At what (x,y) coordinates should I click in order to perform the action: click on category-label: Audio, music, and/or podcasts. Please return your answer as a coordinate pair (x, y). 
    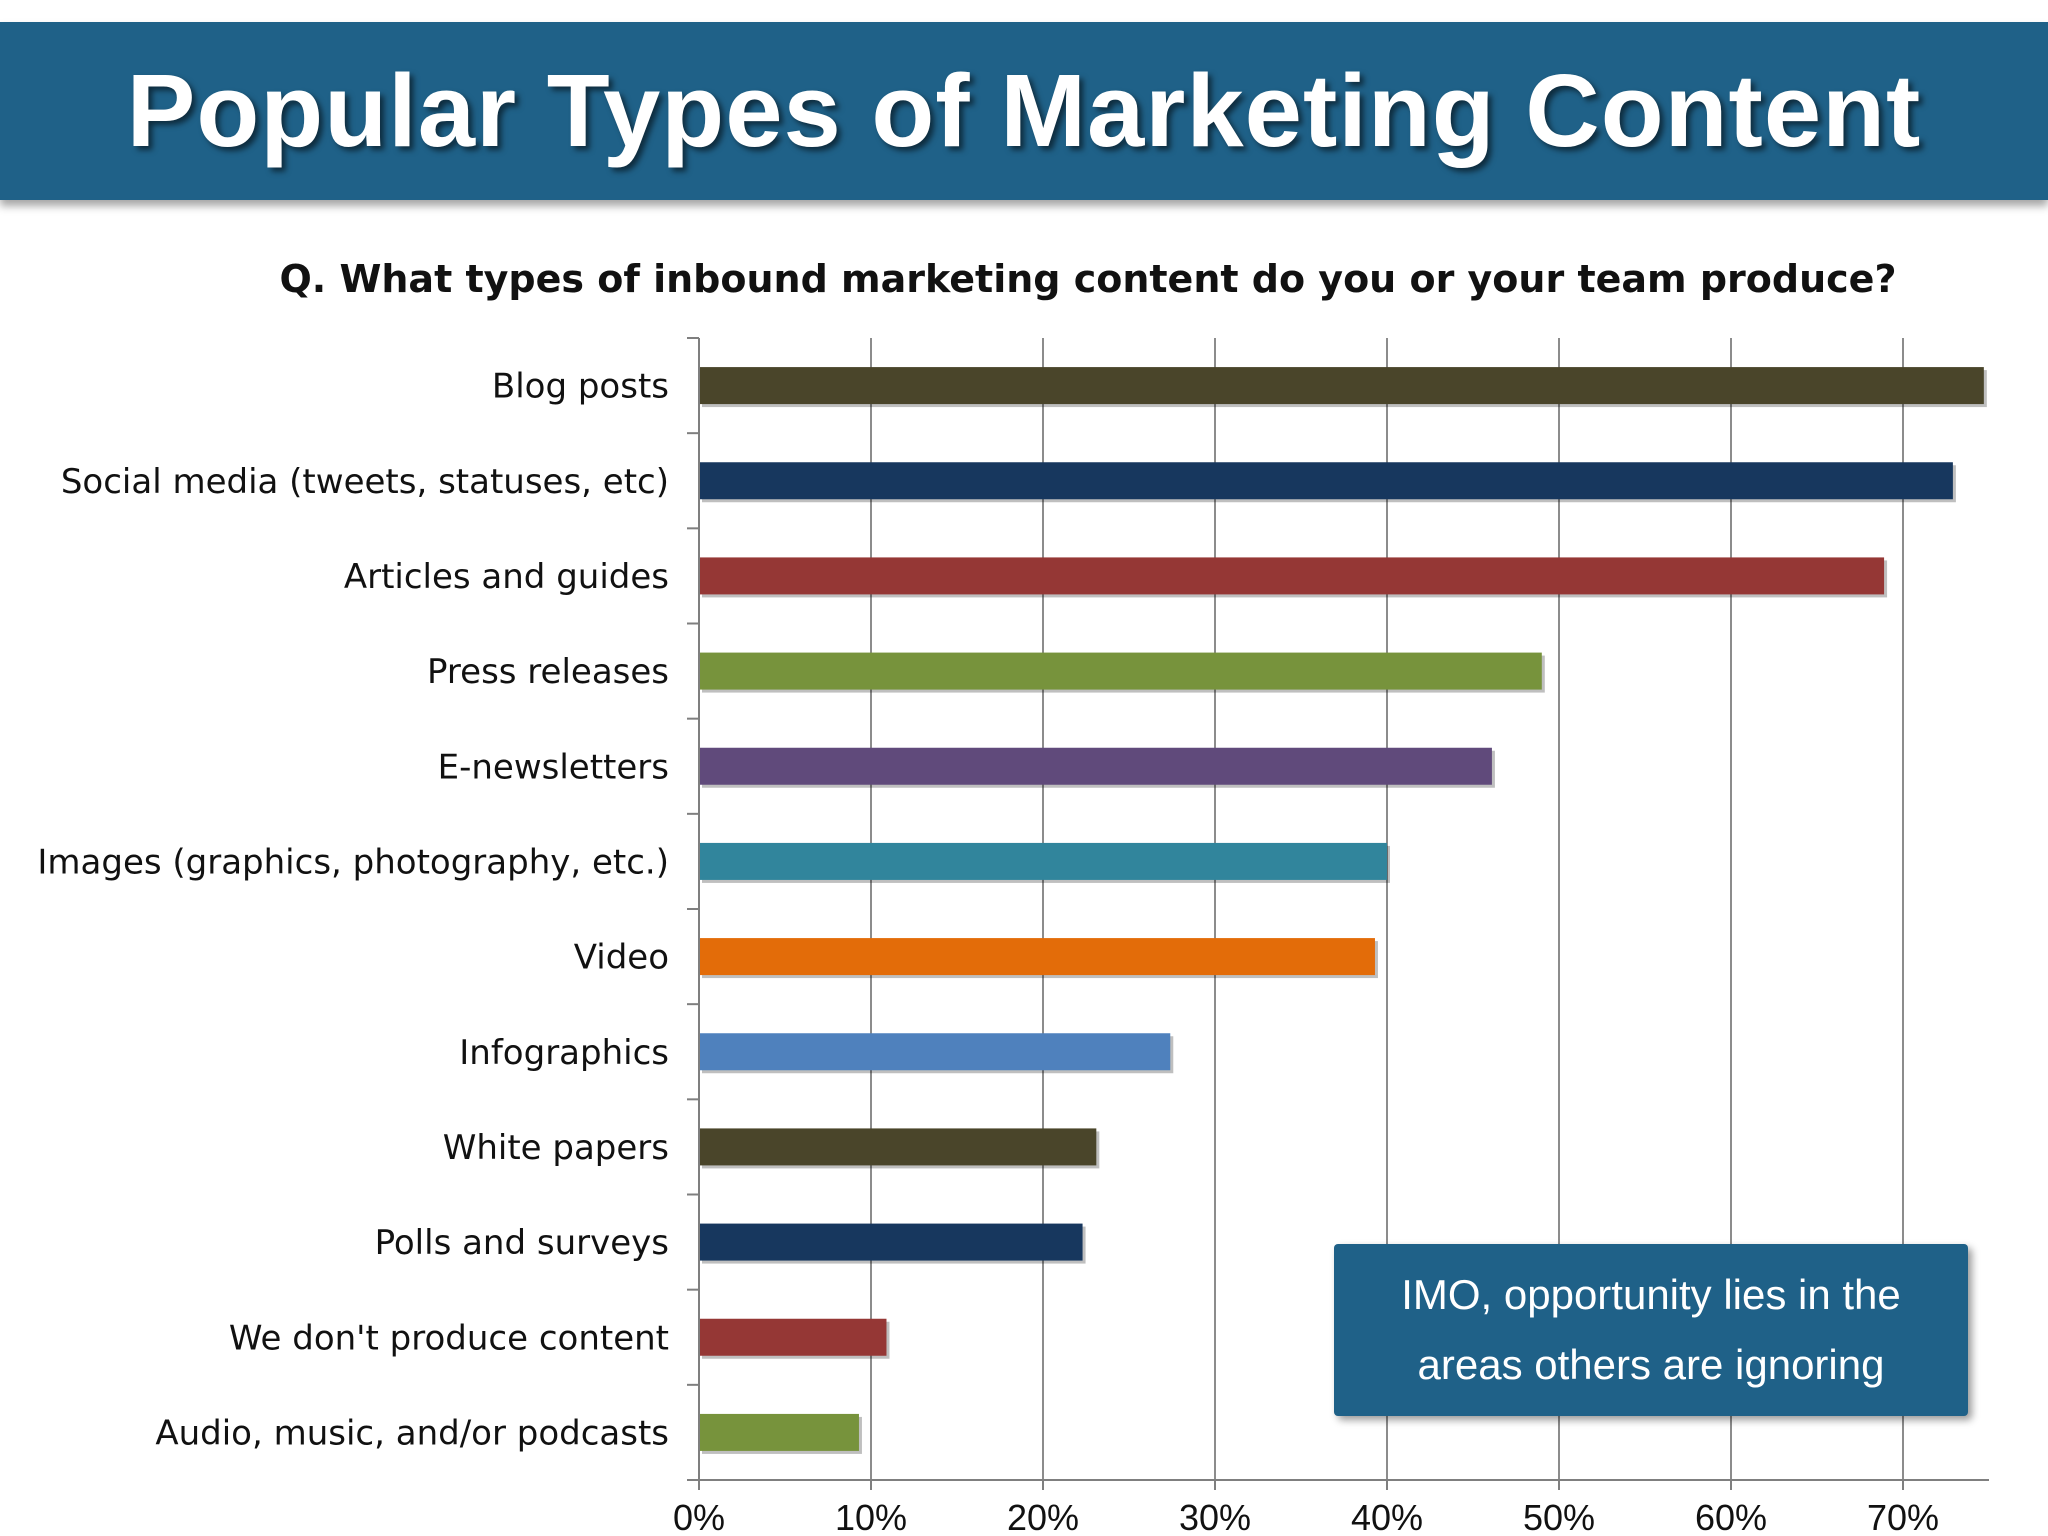
    Looking at the image, I should click on (412, 1433).